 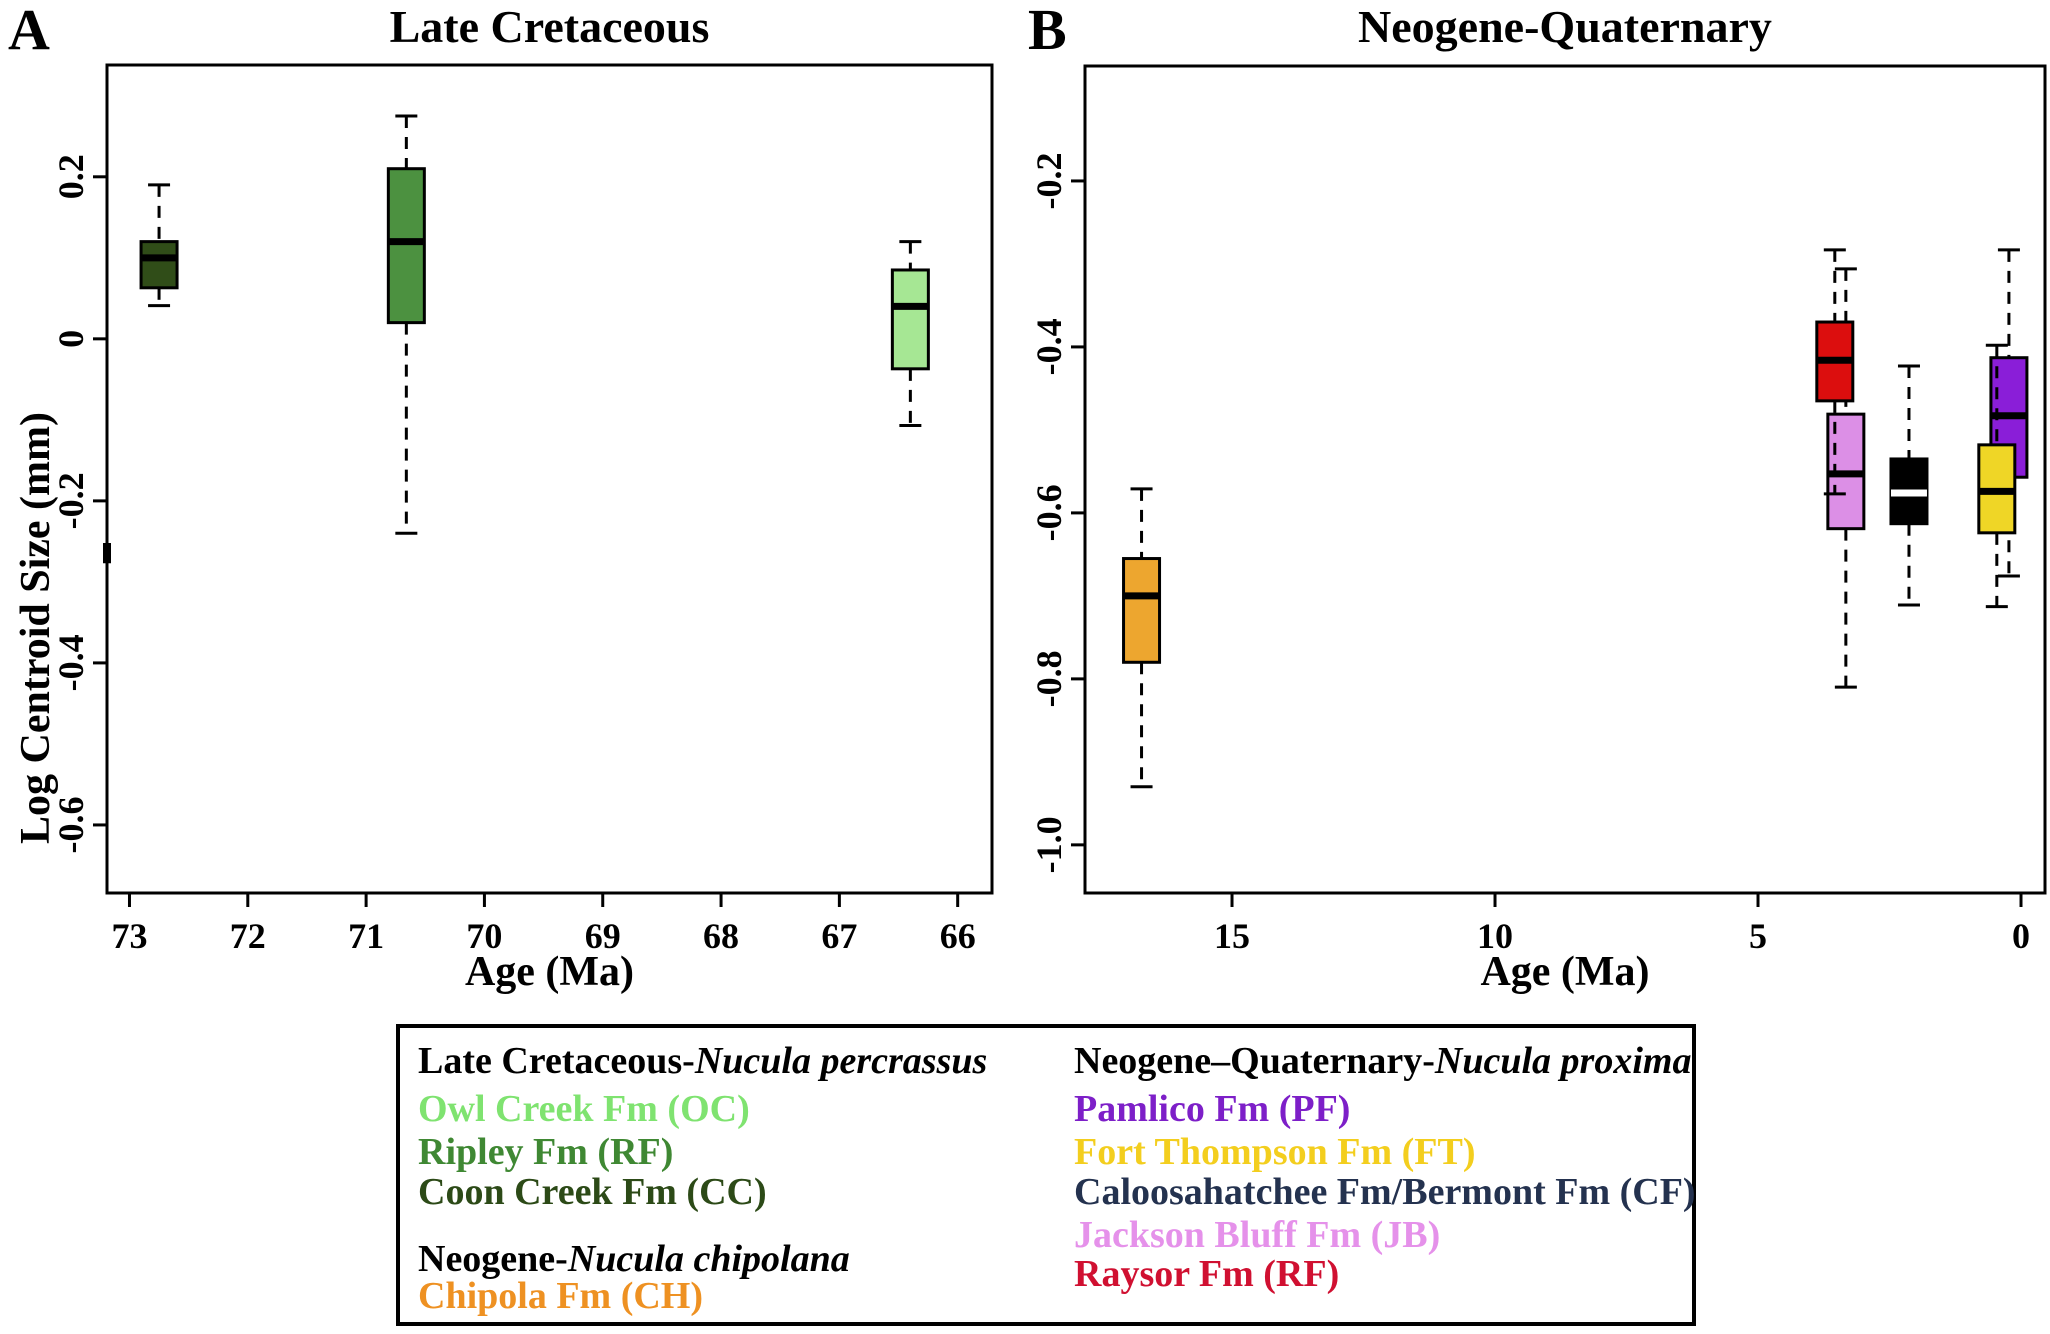 What do you see at coordinates (1385, 1192) in the screenshot?
I see `legend-item: Caloosahatchee Fm/Bermont Fm (CF)` at bounding box center [1385, 1192].